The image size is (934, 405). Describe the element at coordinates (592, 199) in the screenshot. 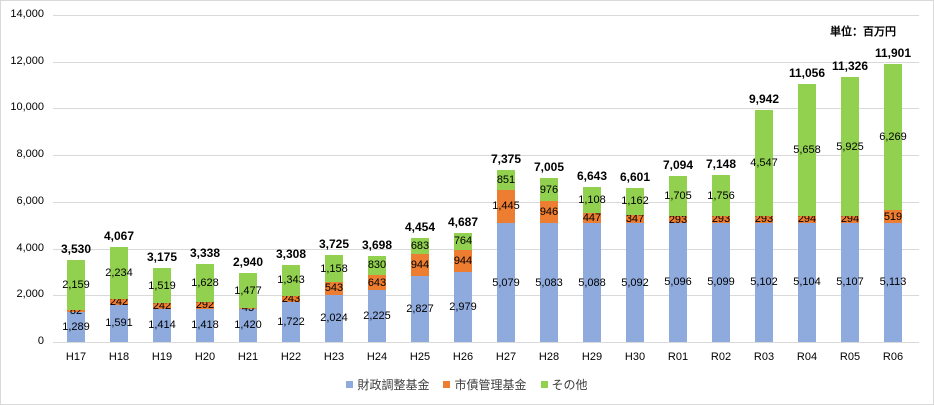

I see `segment-data-label: 1,108` at that location.